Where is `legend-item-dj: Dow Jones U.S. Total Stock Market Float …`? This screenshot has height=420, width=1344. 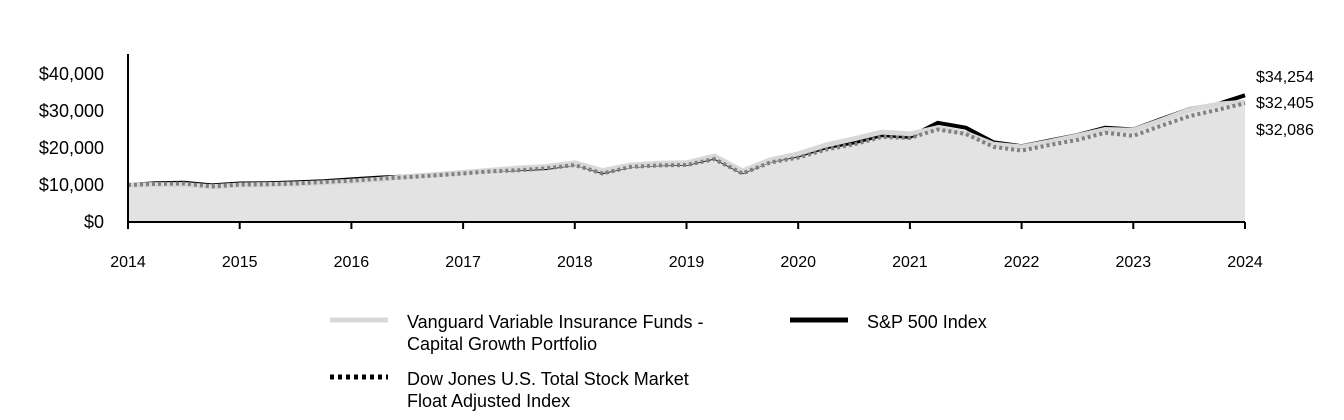
legend-item-dj: Dow Jones U.S. Total Stock Market Float … is located at coordinates (509, 390).